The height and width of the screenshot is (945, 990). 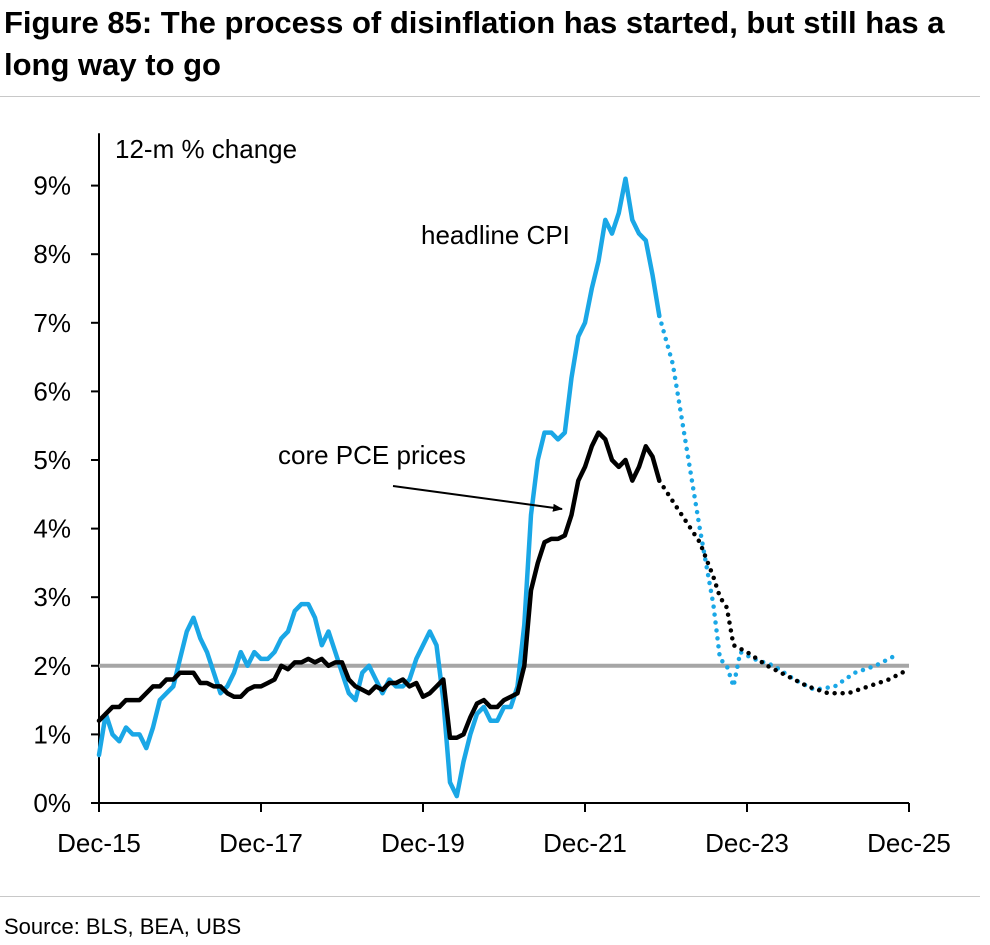 What do you see at coordinates (206, 149) in the screenshot?
I see `y-unit-label: 12-m % change` at bounding box center [206, 149].